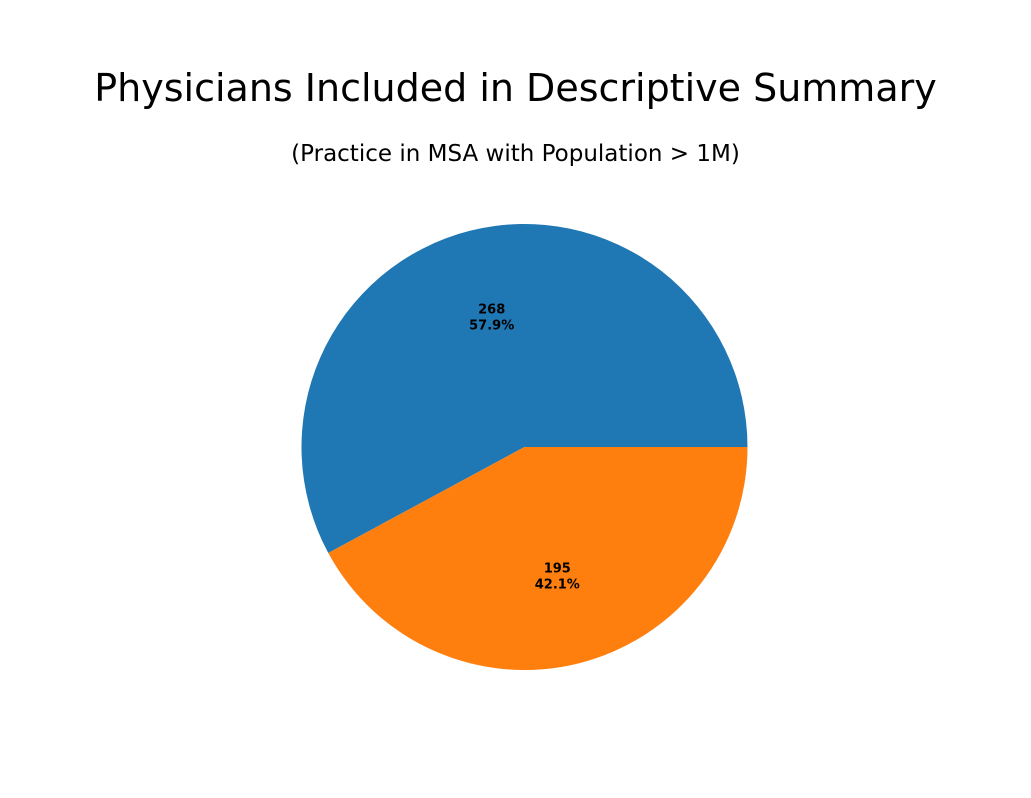 This screenshot has height=798, width=1031. I want to click on chart-subtitle: (Practice in MSA with Population > 1M), so click(515, 154).